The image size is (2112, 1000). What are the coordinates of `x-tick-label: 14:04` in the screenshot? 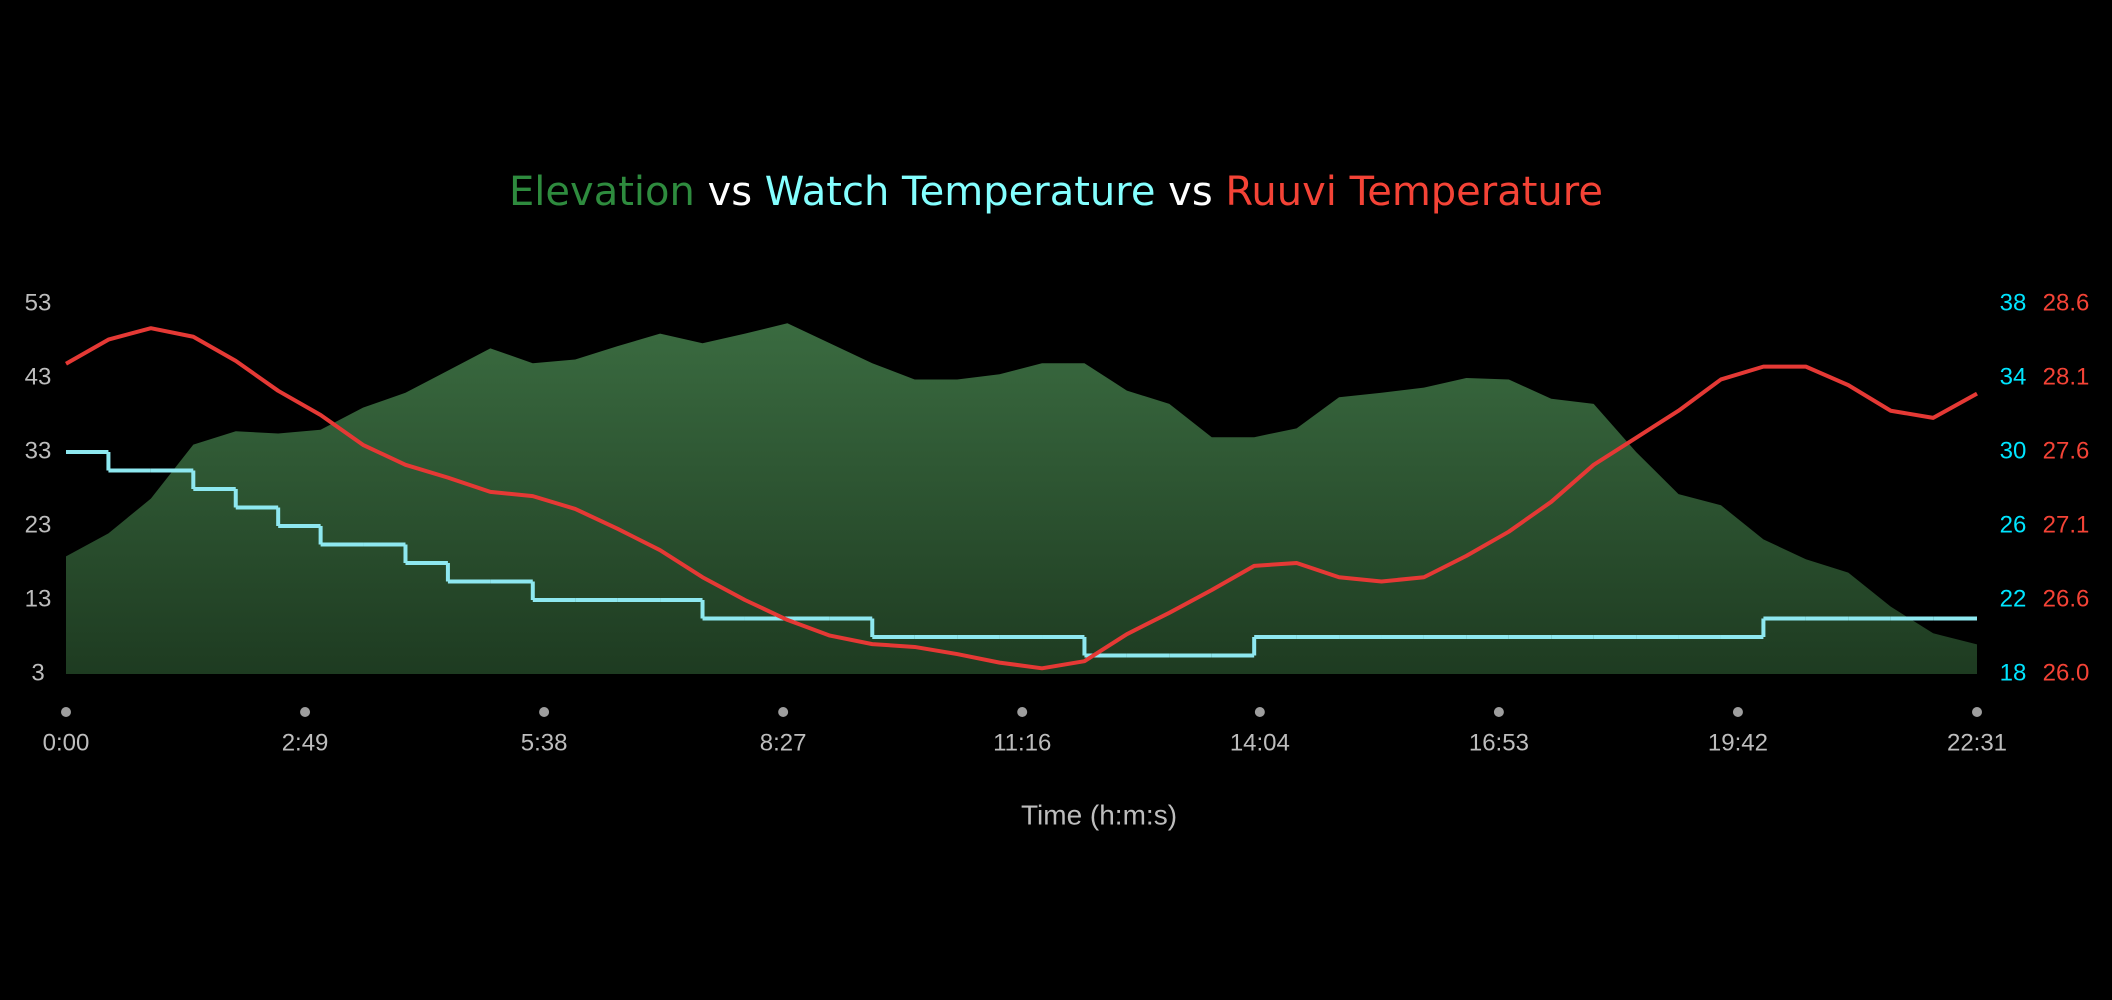 It's located at (1260, 742).